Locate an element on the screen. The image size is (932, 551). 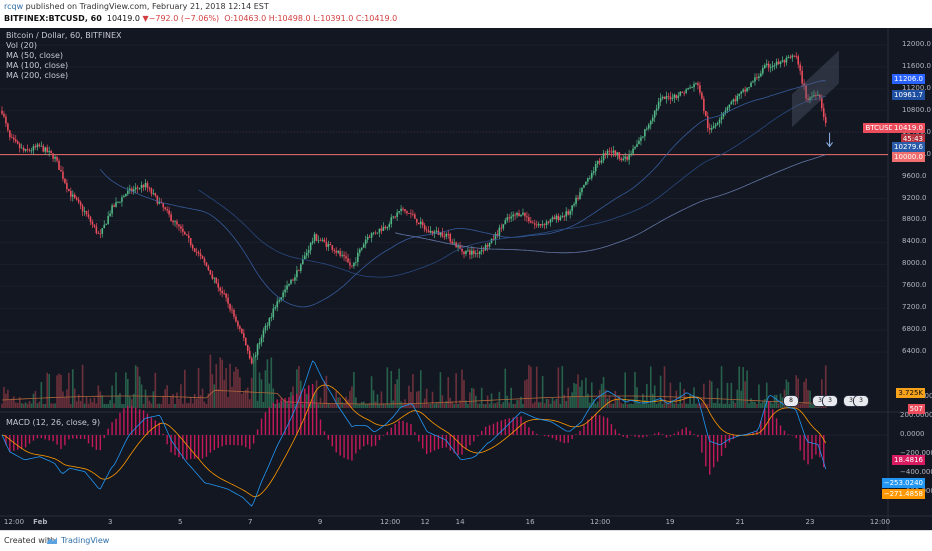
tradingview-brand: TradingView is located at coordinates (85, 540).